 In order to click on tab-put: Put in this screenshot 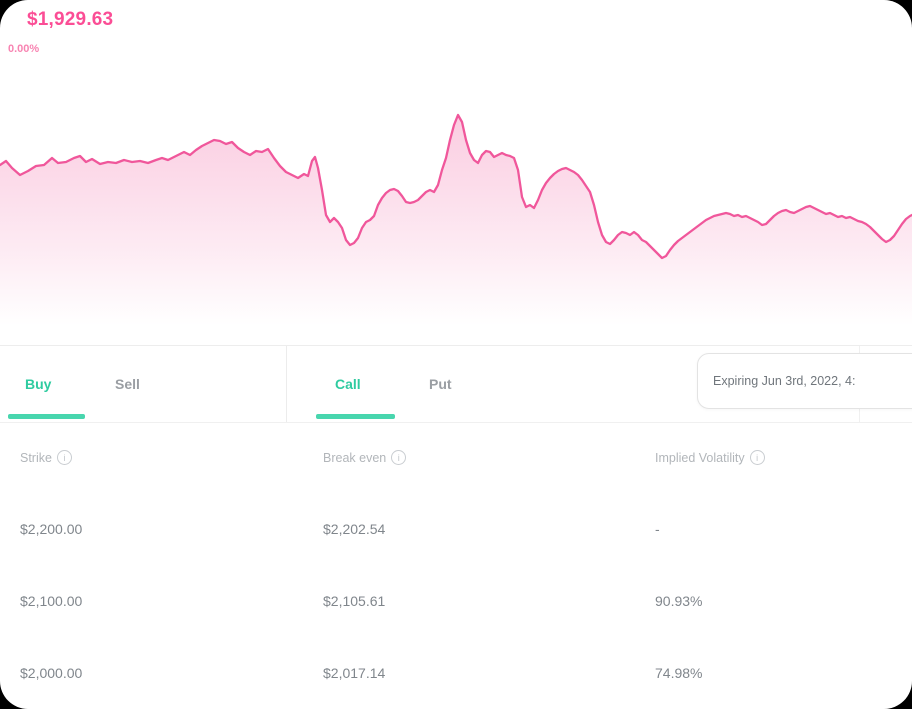, I will do `click(440, 384)`.